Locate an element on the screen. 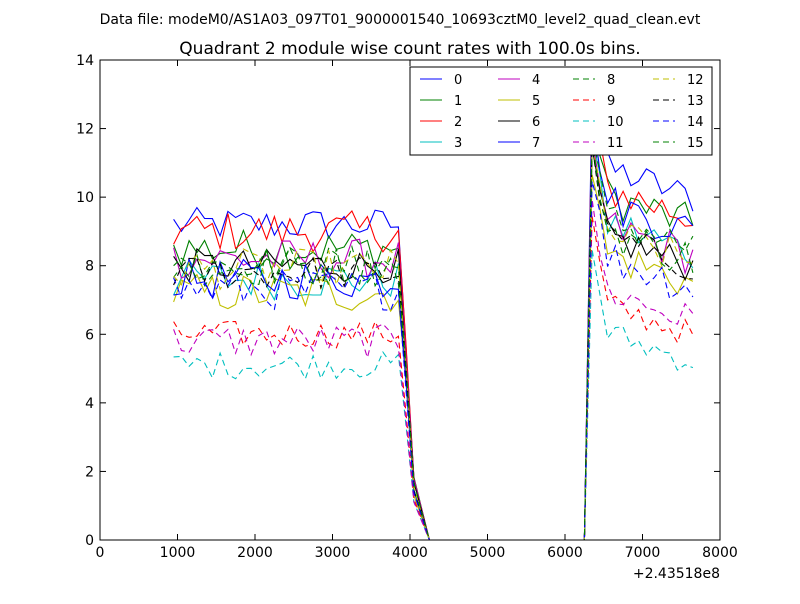  legend-label-15: 15 is located at coordinates (695, 143).